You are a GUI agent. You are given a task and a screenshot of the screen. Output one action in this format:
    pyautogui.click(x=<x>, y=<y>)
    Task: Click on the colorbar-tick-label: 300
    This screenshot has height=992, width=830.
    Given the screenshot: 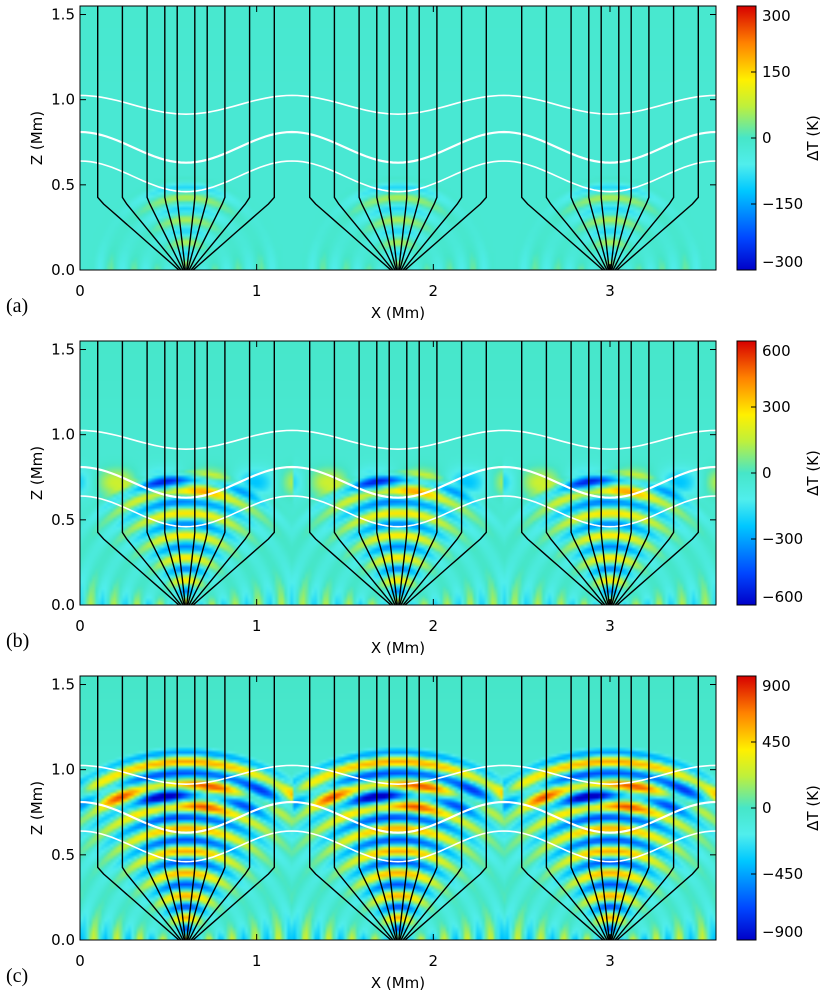 What is the action you would take?
    pyautogui.click(x=776, y=407)
    